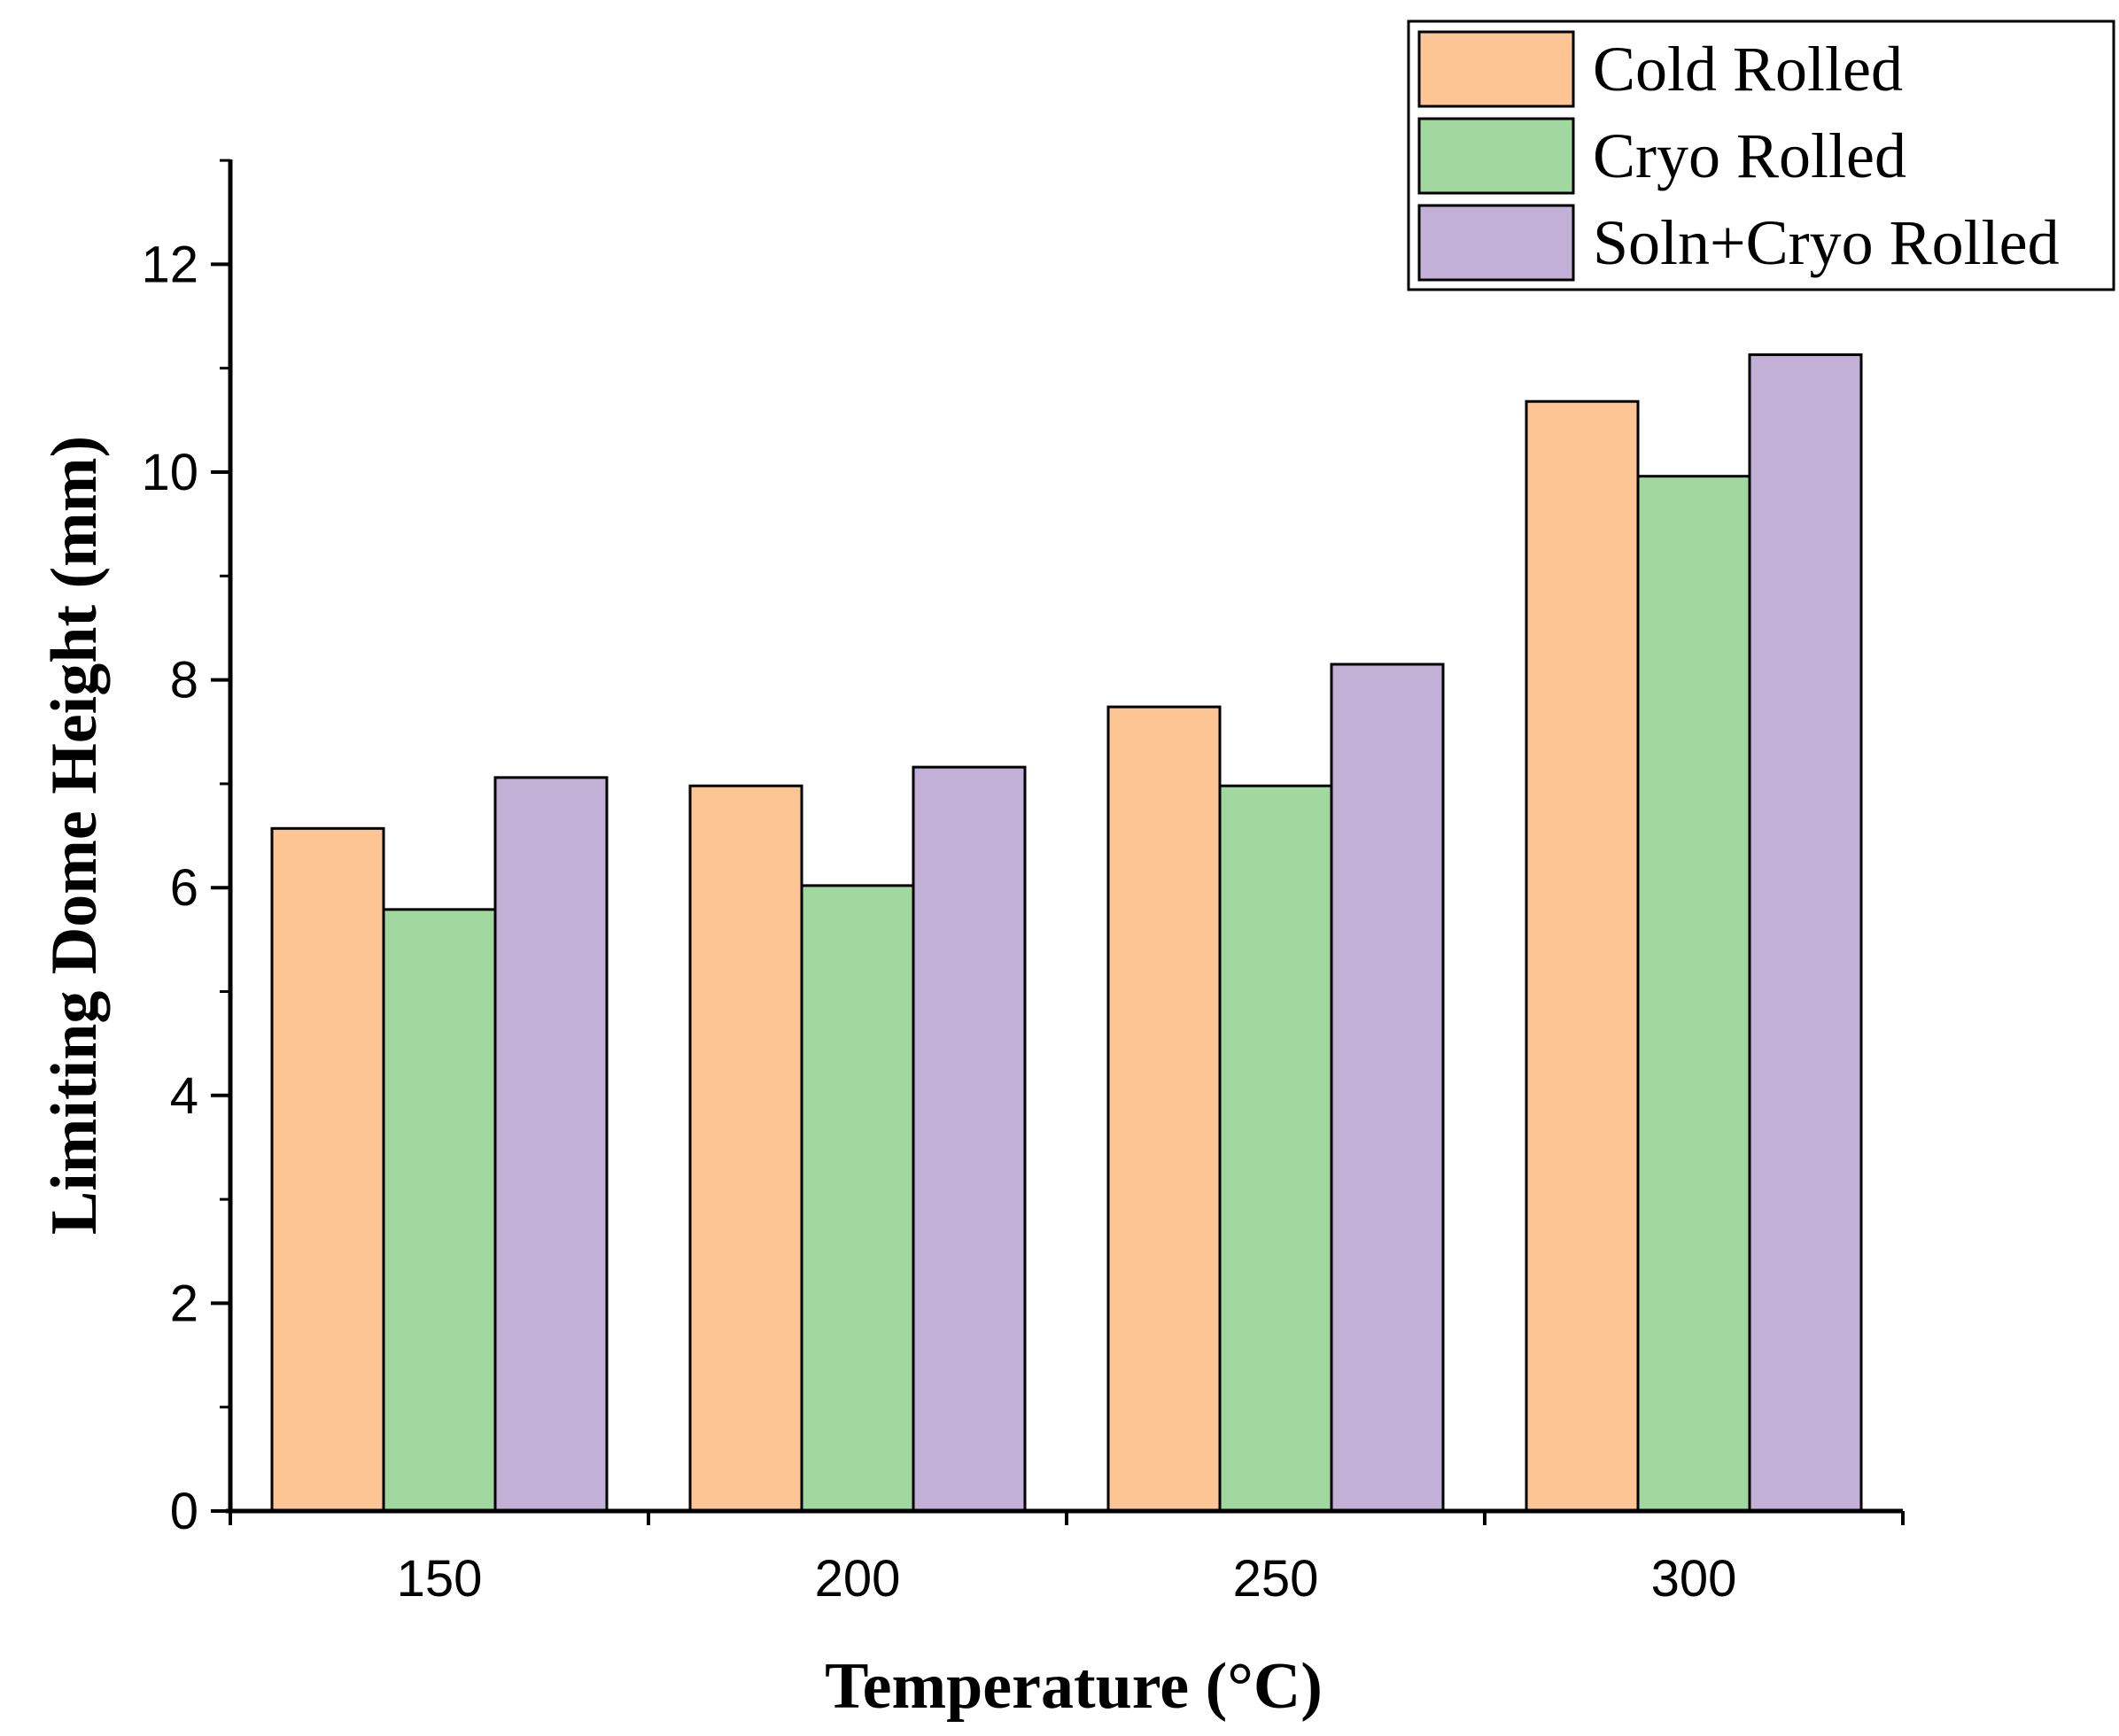 Image resolution: width=2119 pixels, height=1736 pixels. Describe the element at coordinates (1826, 242) in the screenshot. I see `legend-label: Soln+Cryo Rolled` at that location.